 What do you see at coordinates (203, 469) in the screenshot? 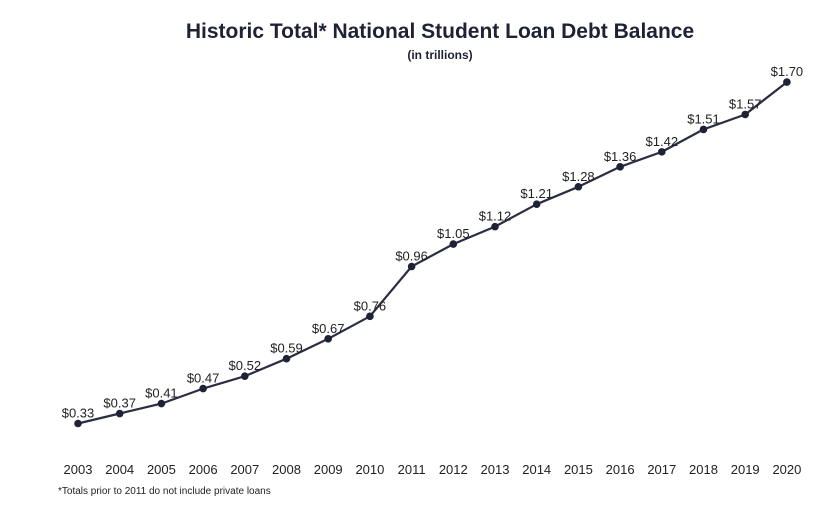
I see `x-tick-label: 2006` at bounding box center [203, 469].